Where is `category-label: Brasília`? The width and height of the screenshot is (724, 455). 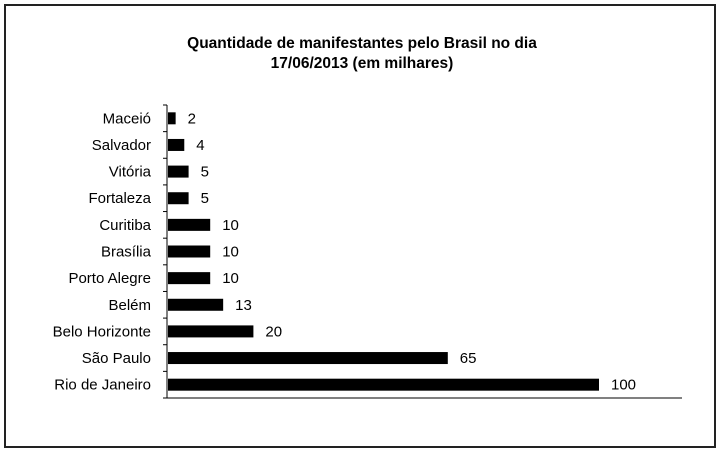
category-label: Brasília is located at coordinates (126, 252).